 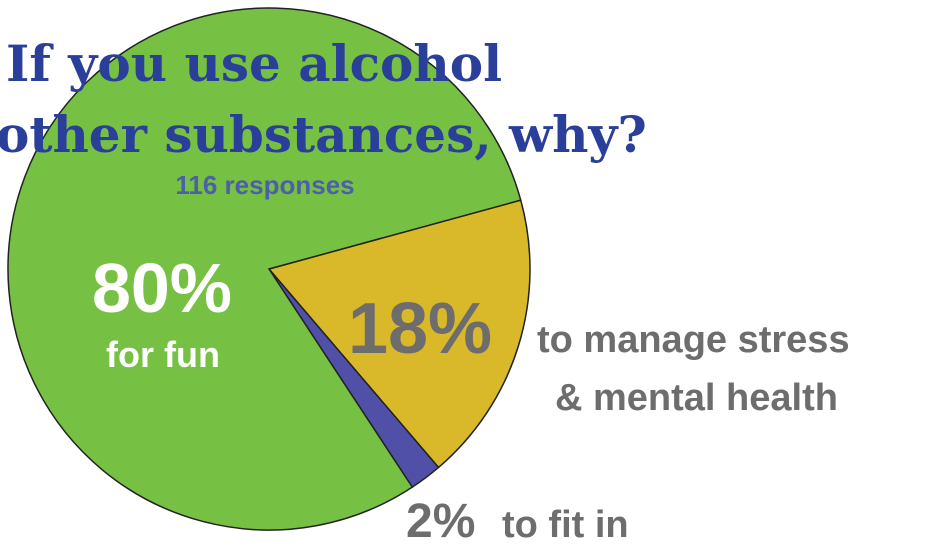 What do you see at coordinates (323, 134) in the screenshot?
I see `chart-title-line-2: other substances, why?` at bounding box center [323, 134].